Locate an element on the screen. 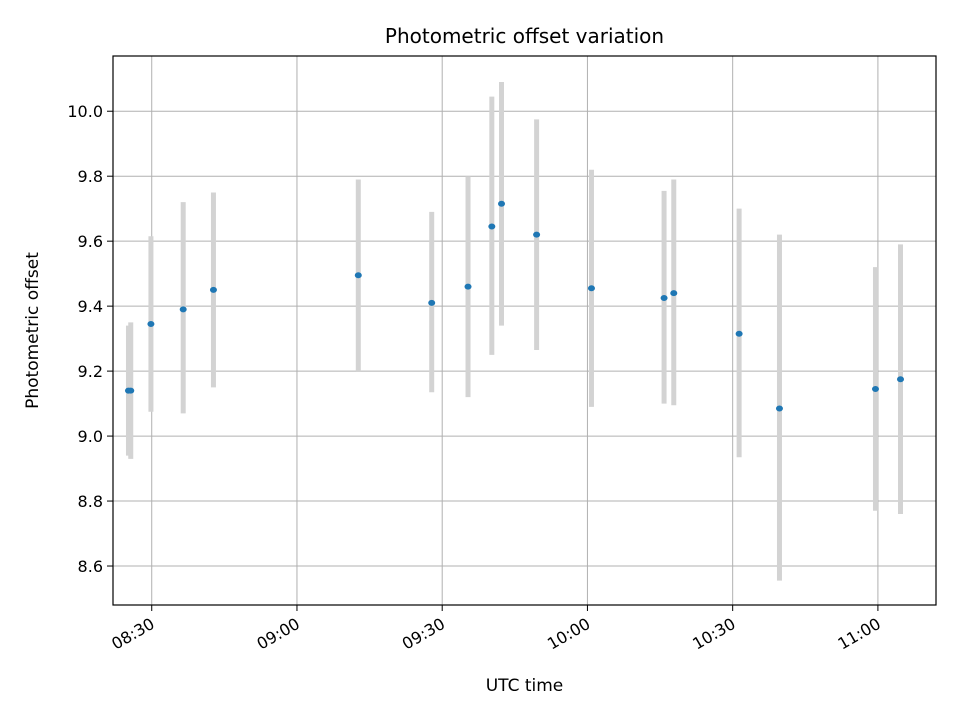  chart-title: Photometric offset variation is located at coordinates (524, 36).